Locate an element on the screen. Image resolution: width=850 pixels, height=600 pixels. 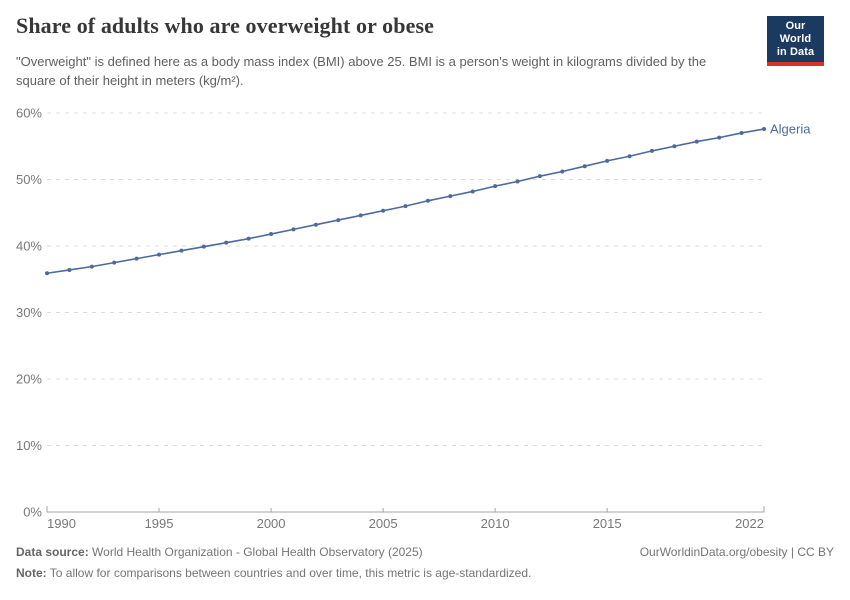
data-point-1996 is located at coordinates (181, 250).